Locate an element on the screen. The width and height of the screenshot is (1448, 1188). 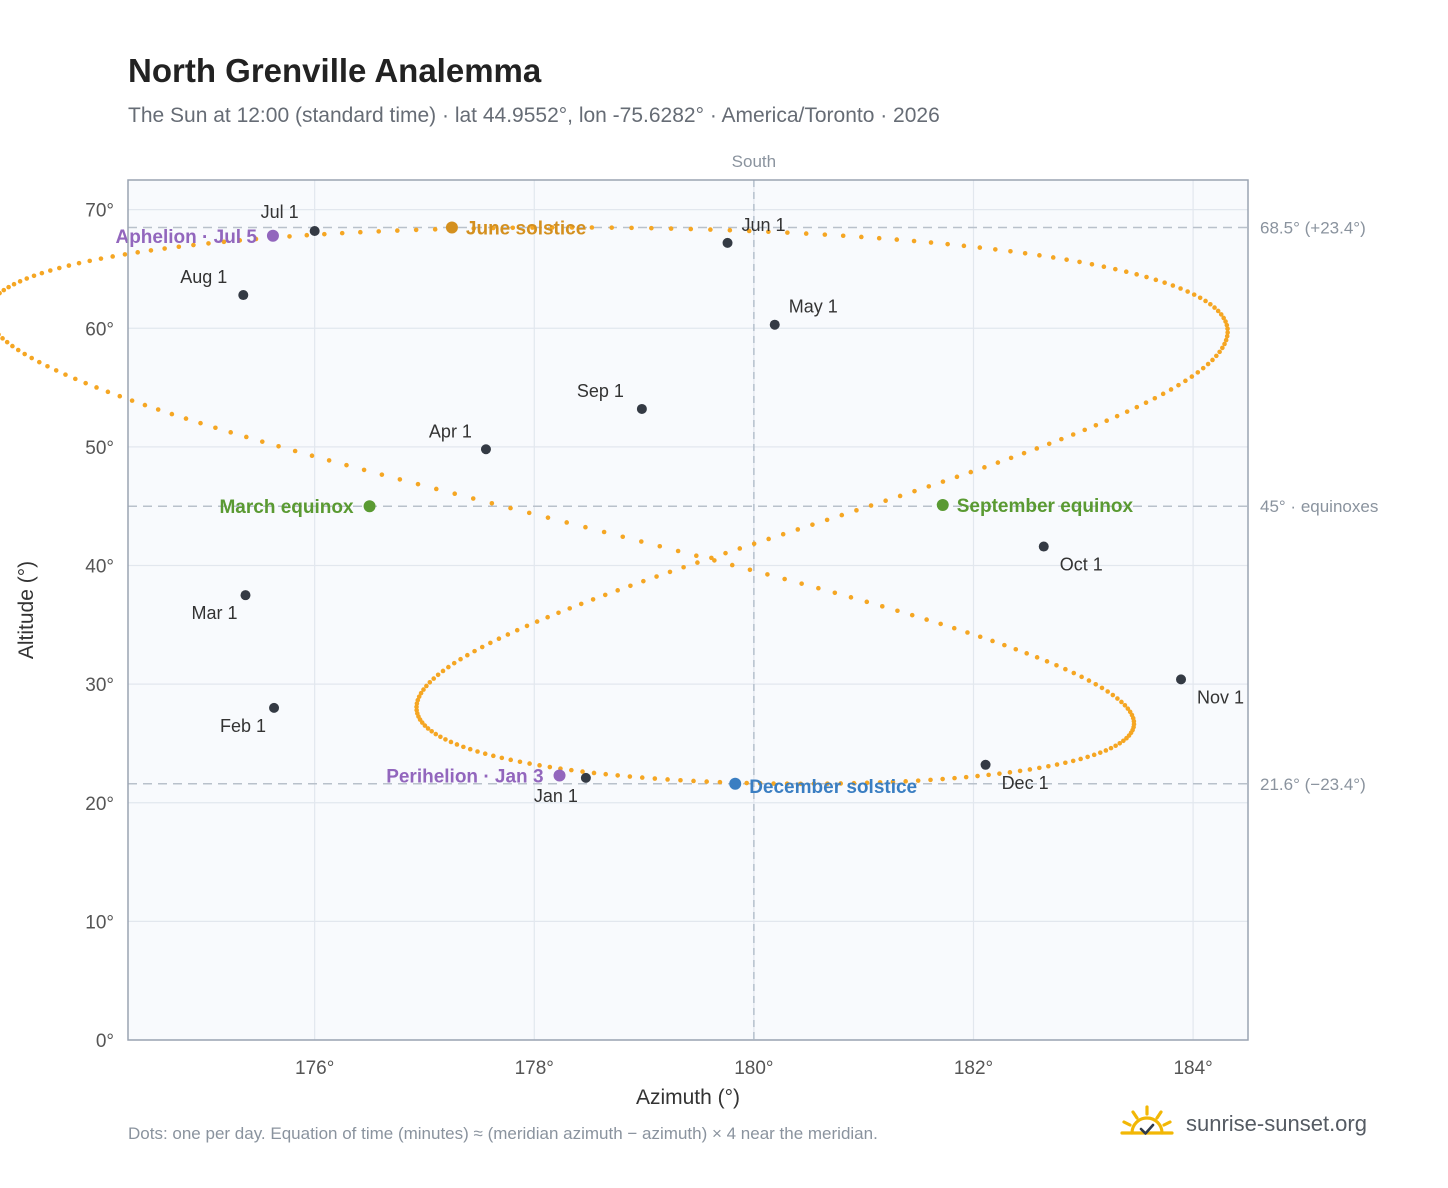
month-label: Jul 1 is located at coordinates (280, 212).